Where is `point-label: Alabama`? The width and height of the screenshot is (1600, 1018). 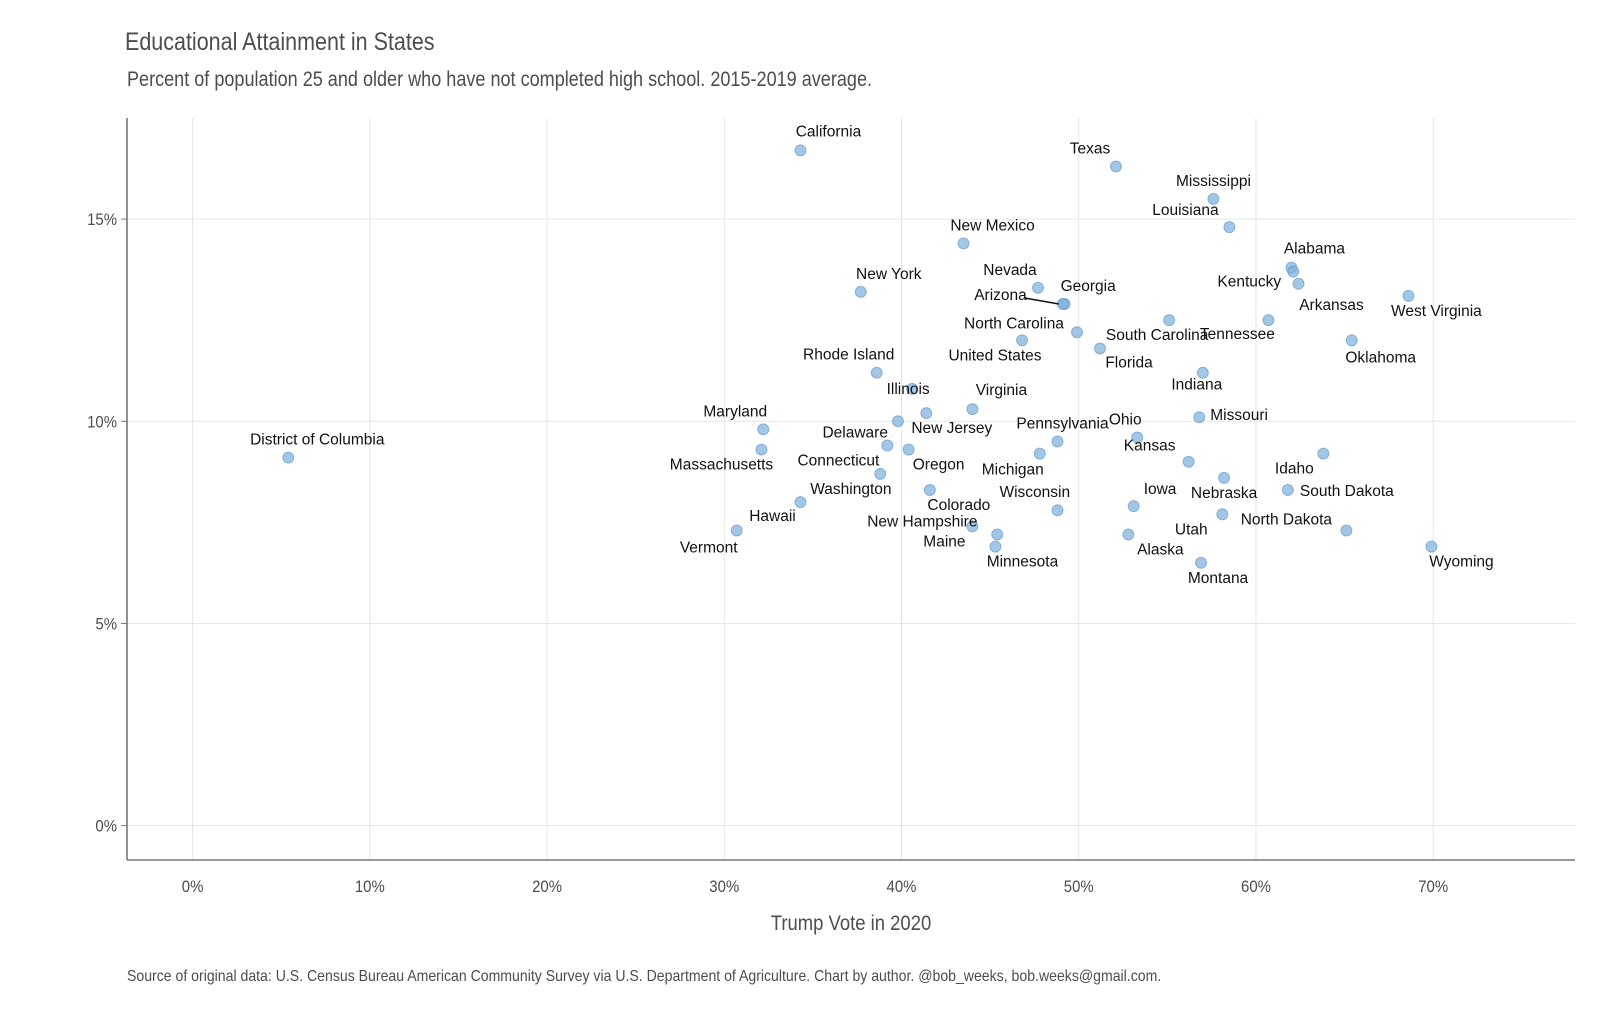 point-label: Alabama is located at coordinates (1315, 249).